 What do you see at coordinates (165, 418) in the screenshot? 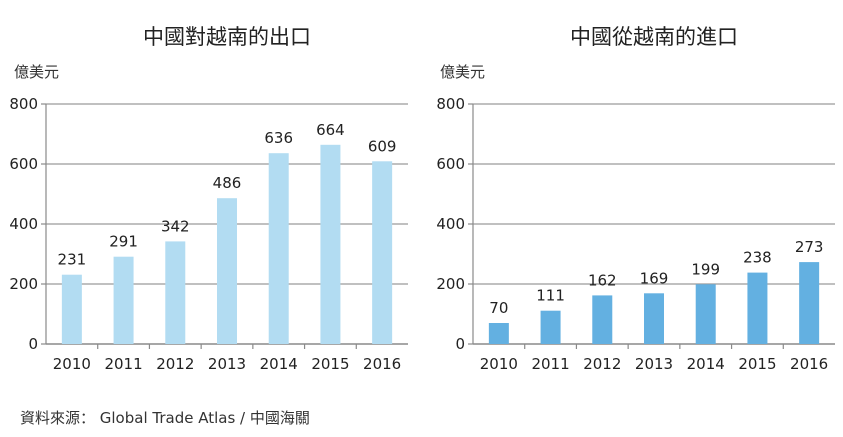
I see `source-note: 資料來源： Global Trade Atlas / 中國海關` at bounding box center [165, 418].